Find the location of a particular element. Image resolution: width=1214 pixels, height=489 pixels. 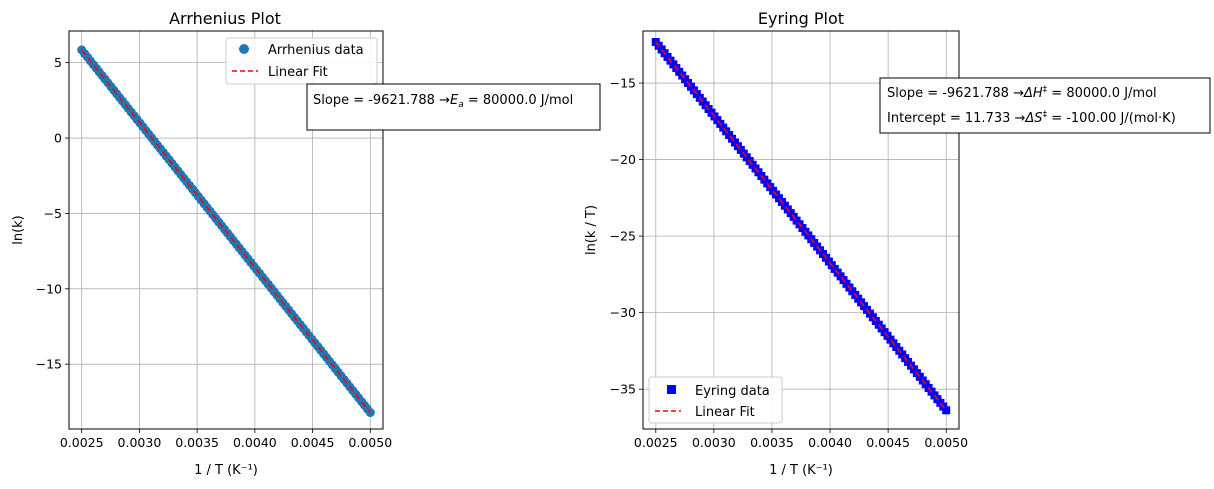

arrhenius-annotation-text: Slope = -9621.788 →Ea = 80000.0 J/mol is located at coordinates (443, 101).